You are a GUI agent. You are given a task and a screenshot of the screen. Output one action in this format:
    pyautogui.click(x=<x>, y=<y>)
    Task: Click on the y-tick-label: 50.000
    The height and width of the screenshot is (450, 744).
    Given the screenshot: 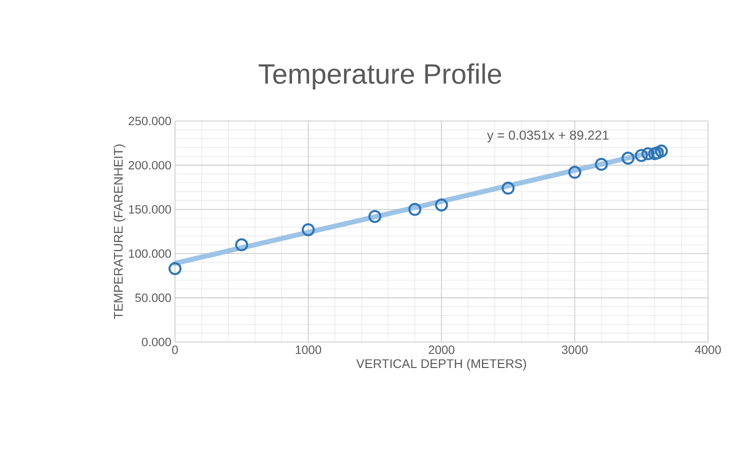 What is the action you would take?
    pyautogui.click(x=153, y=298)
    